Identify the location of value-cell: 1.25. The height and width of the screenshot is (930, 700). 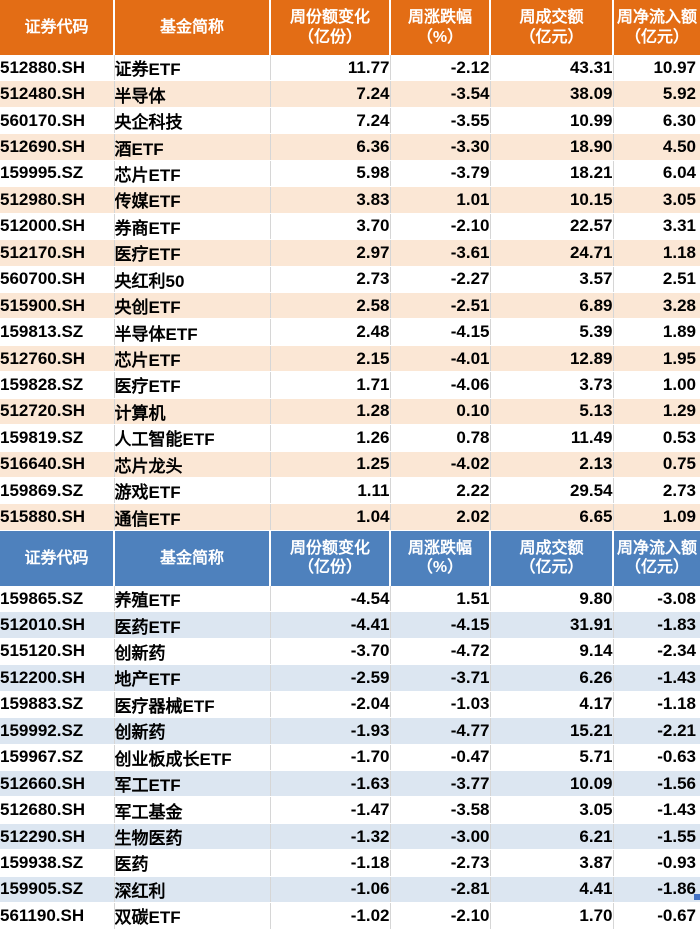
(330, 465).